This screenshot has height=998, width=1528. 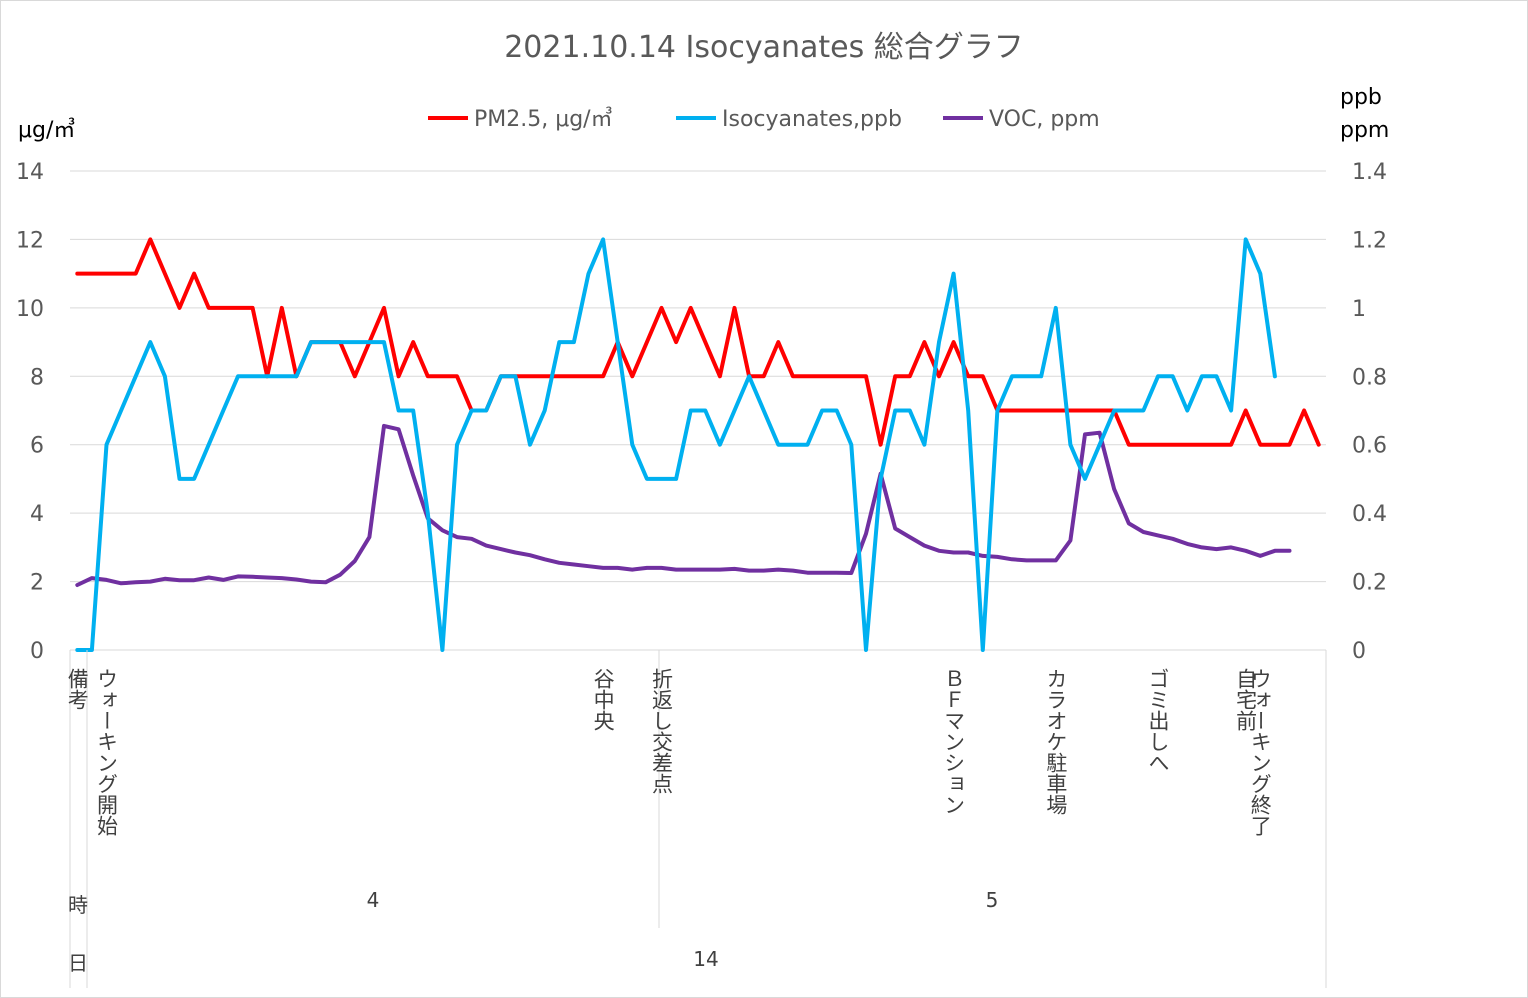 I want to click on category-label: 折返し交差点, so click(x=661, y=731).